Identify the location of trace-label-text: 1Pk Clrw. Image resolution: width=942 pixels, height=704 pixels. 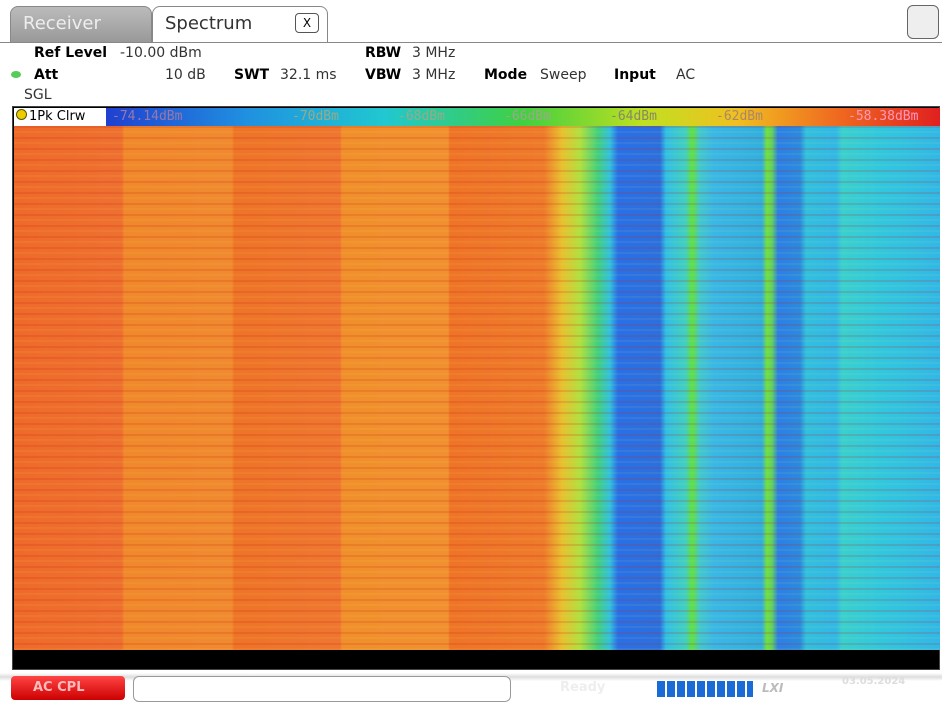
(57, 116).